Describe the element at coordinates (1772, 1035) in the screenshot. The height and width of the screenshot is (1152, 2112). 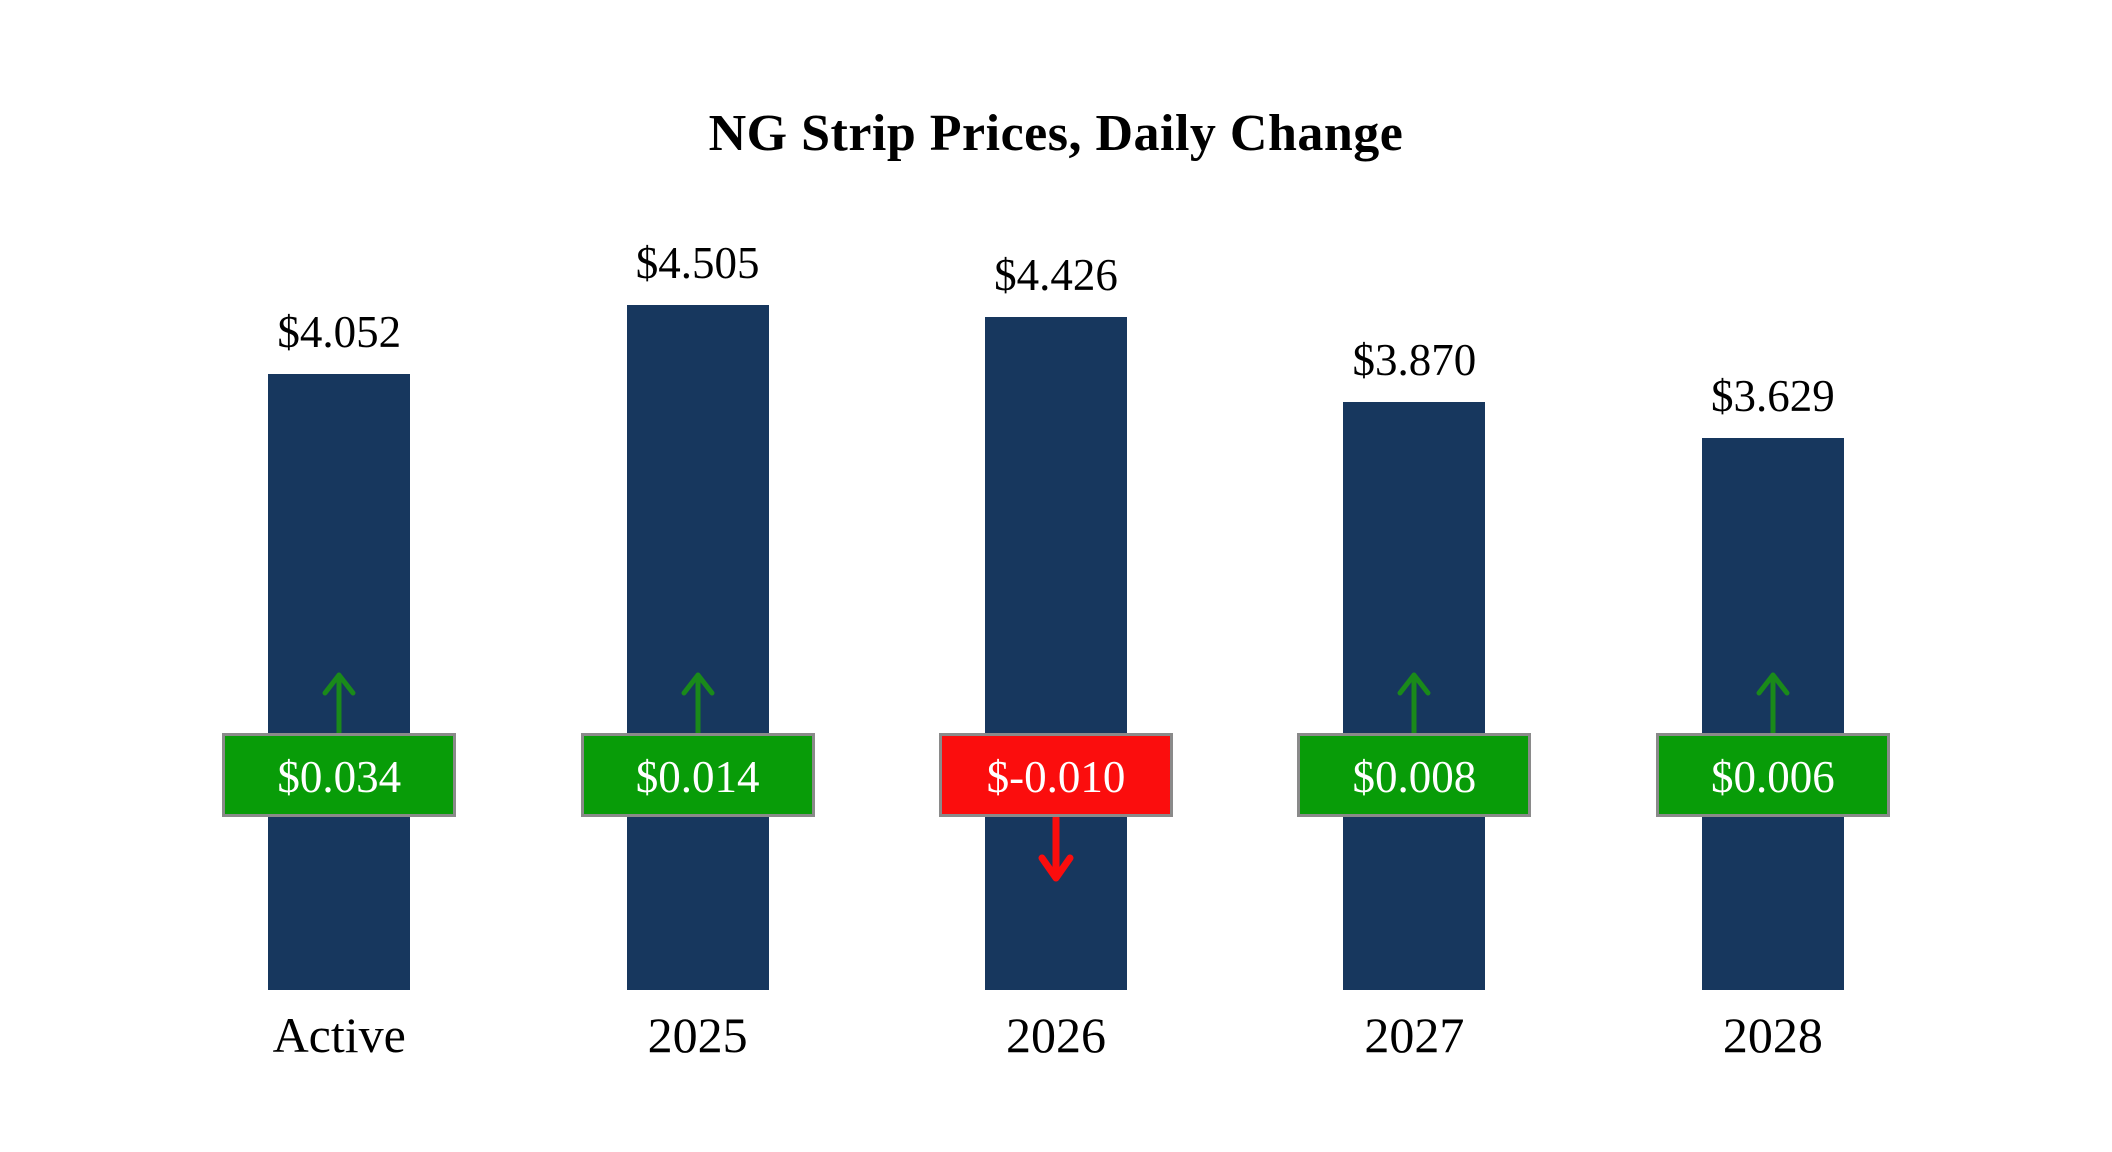
I see `category-label: 2028` at that location.